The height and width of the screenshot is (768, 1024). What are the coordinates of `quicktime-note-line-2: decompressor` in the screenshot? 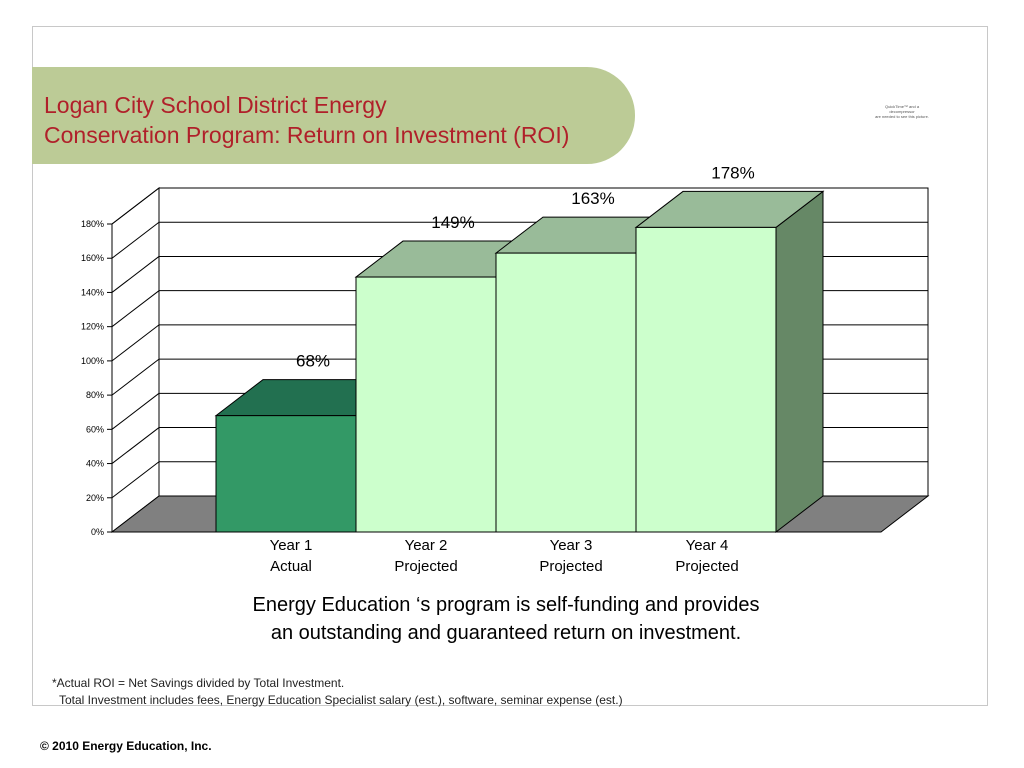 It's located at (902, 111).